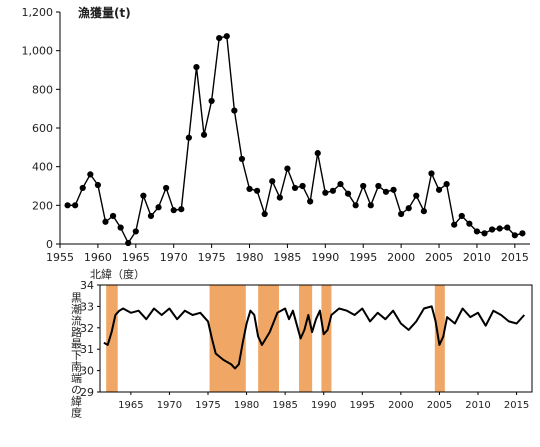 The width and height of the screenshot is (540, 447). I want to click on catch-y-tick-label: 800, so click(42, 89).